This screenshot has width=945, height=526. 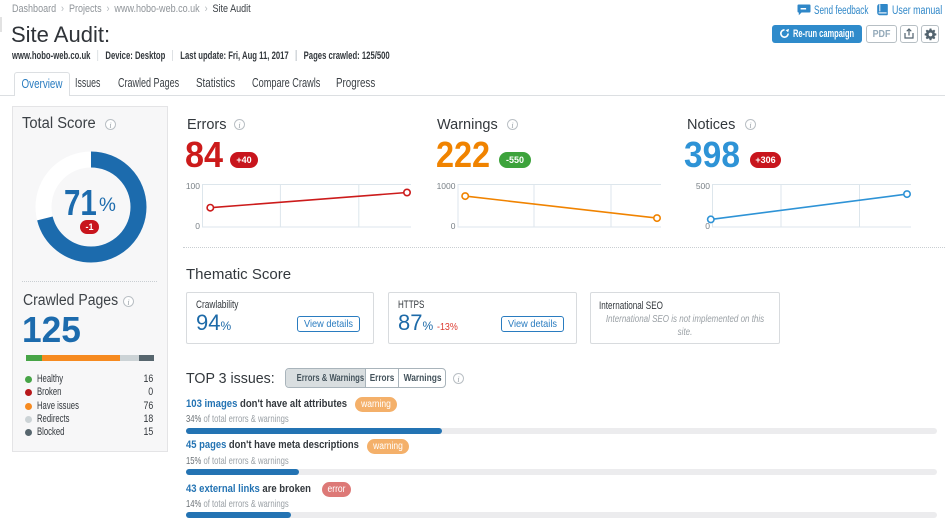 What do you see at coordinates (703, 186) in the screenshot?
I see `svg-text: 500` at bounding box center [703, 186].